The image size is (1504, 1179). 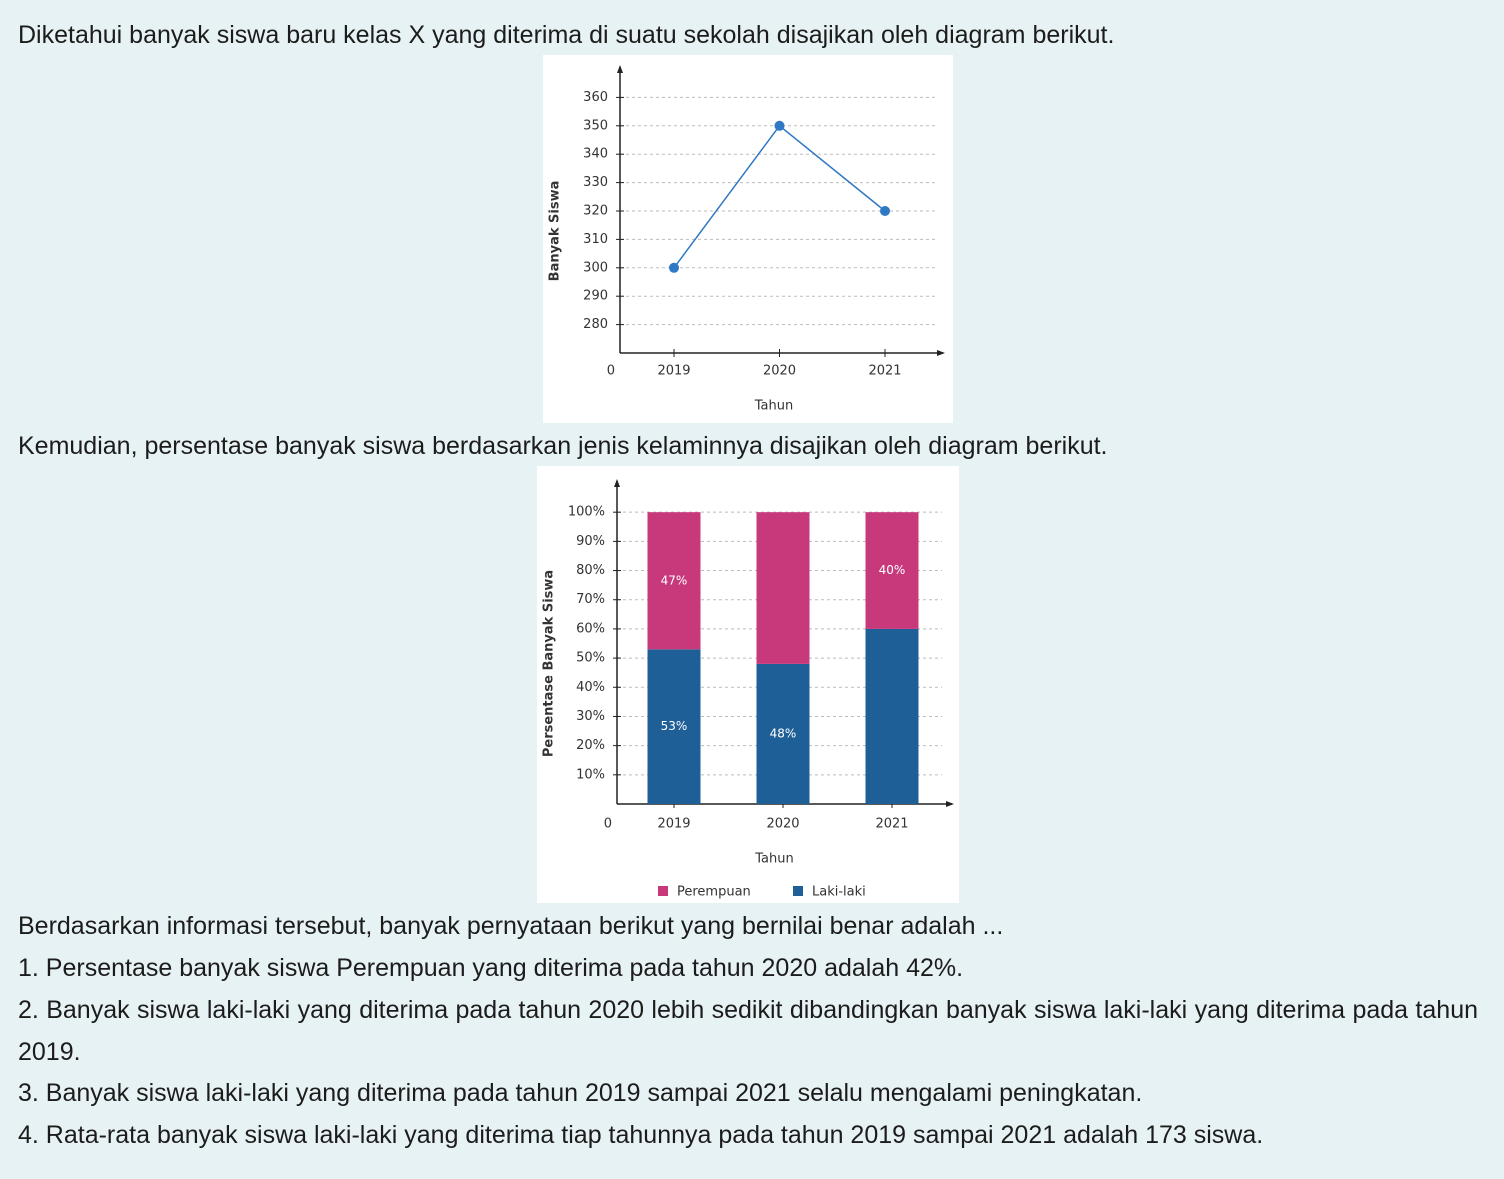 What do you see at coordinates (595, 211) in the screenshot?
I see `y-tick-label: 320` at bounding box center [595, 211].